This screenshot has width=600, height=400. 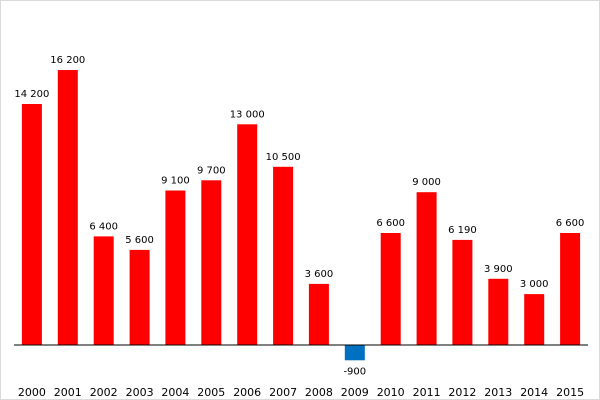 I want to click on x-tick-label-2004: 2004, so click(x=175, y=392).